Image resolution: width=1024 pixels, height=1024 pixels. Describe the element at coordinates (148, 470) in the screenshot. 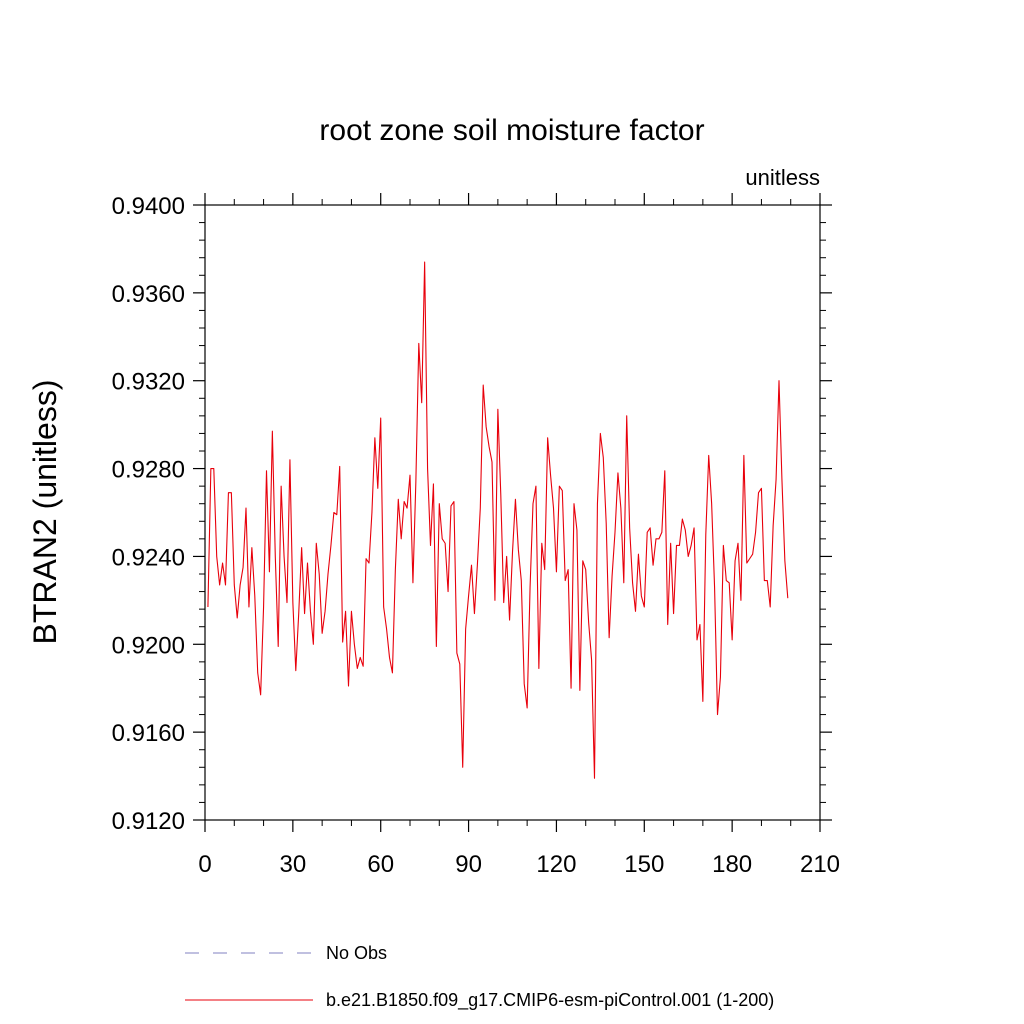

I see `y-tick-label: 0.9280` at that location.